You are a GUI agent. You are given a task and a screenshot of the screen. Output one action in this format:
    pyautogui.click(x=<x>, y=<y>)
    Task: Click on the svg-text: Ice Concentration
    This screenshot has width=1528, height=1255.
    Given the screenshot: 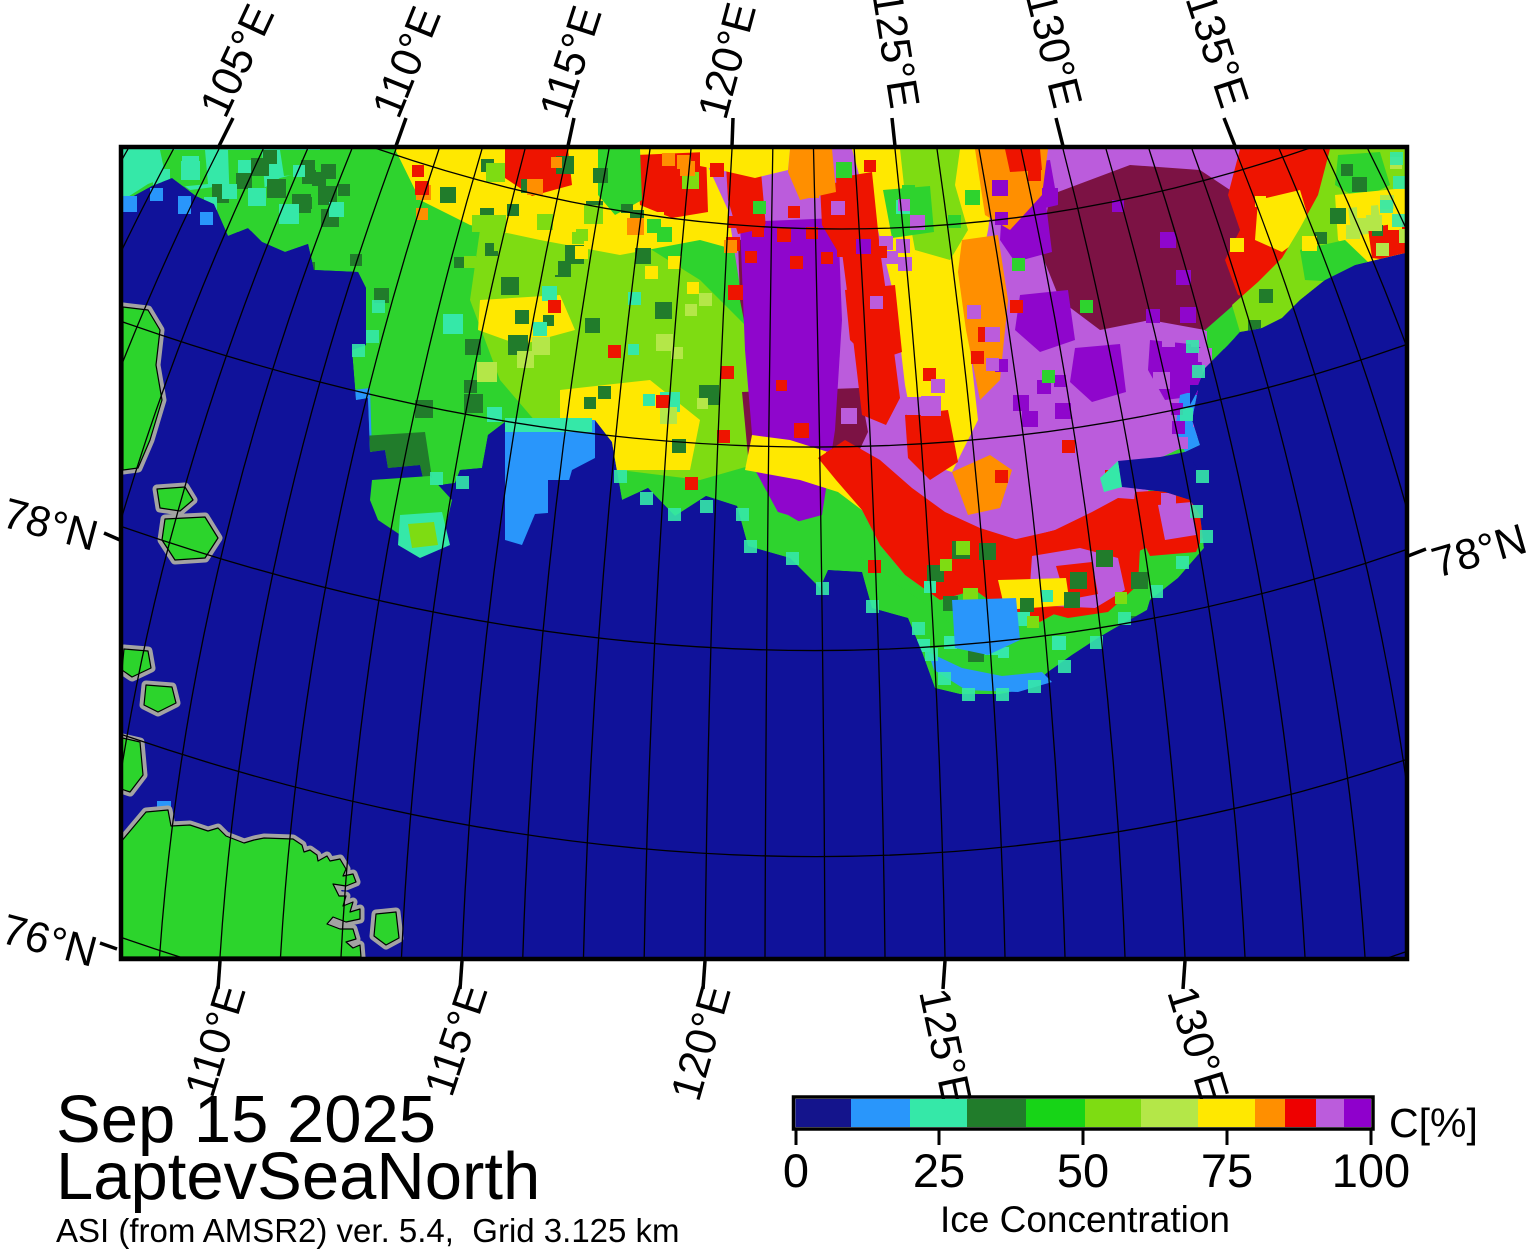 What is the action you would take?
    pyautogui.click(x=1085, y=1219)
    